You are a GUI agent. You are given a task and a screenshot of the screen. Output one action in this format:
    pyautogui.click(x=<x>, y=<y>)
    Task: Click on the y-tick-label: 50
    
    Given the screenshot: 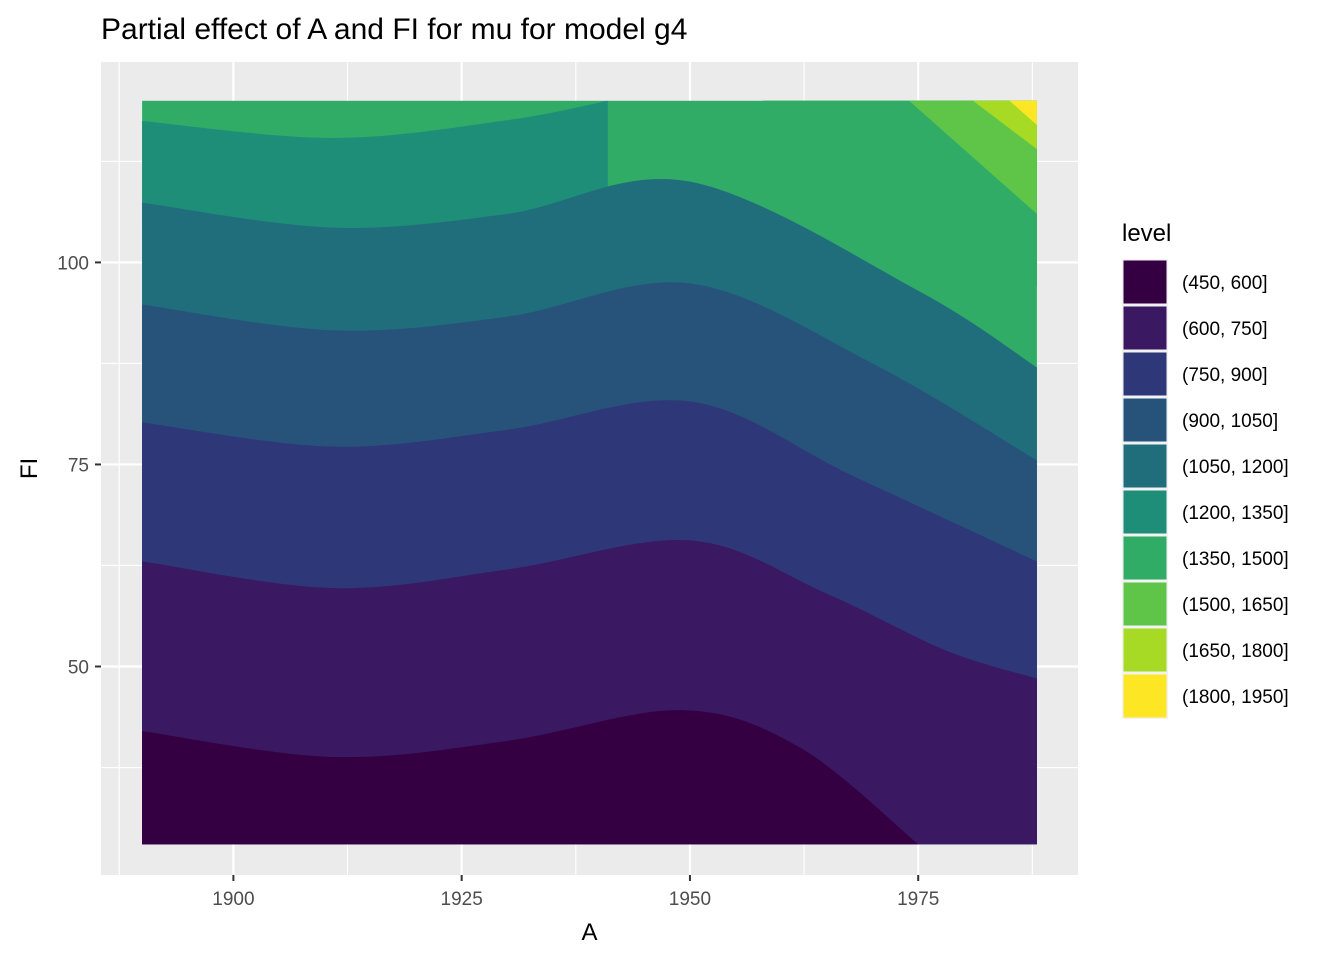 What is the action you would take?
    pyautogui.click(x=78, y=667)
    